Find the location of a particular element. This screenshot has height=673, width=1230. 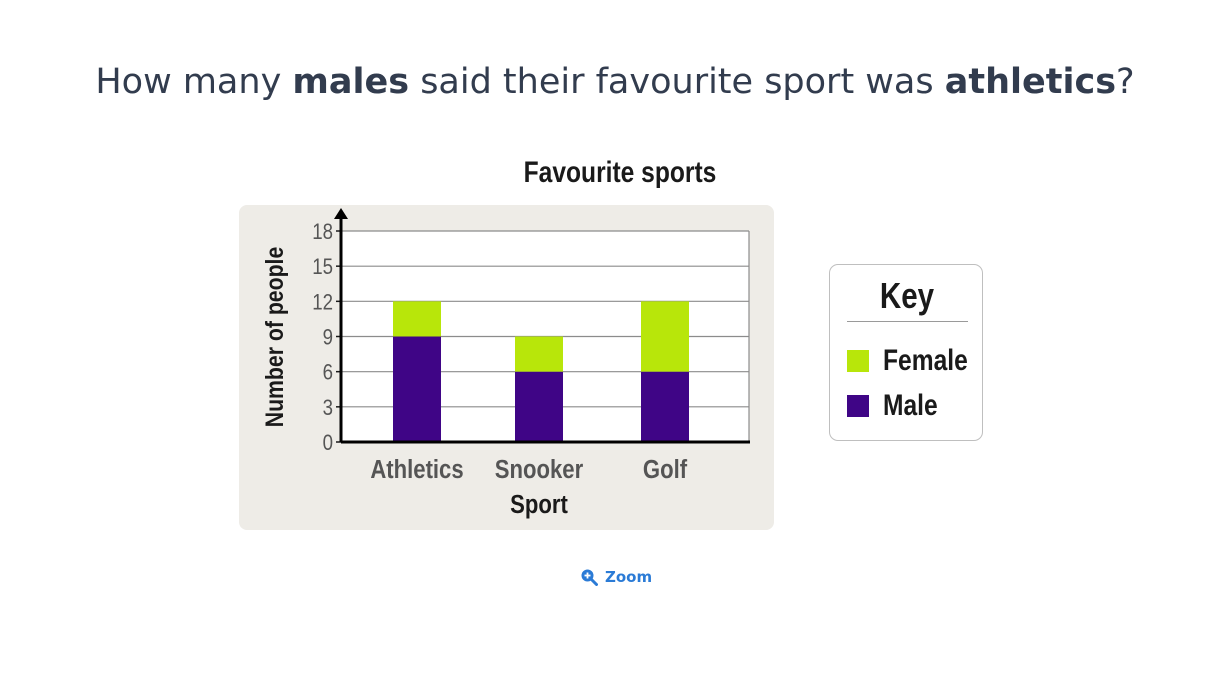

bar-athletics-male is located at coordinates (417, 389).